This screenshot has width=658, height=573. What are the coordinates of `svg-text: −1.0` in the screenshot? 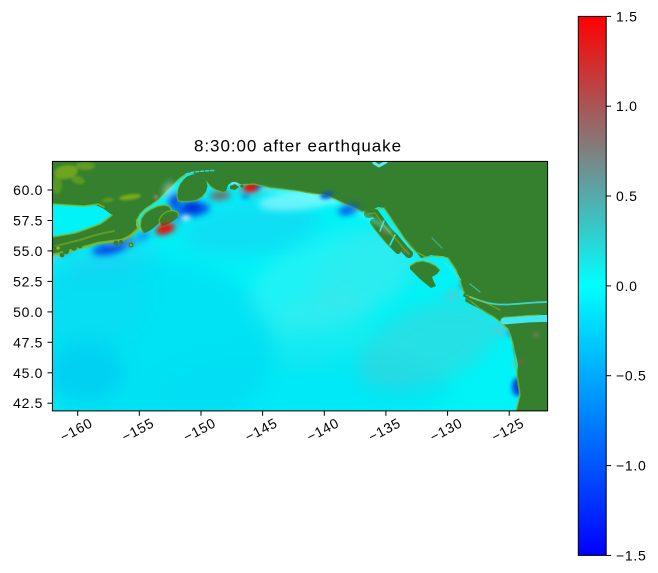 It's located at (631, 466).